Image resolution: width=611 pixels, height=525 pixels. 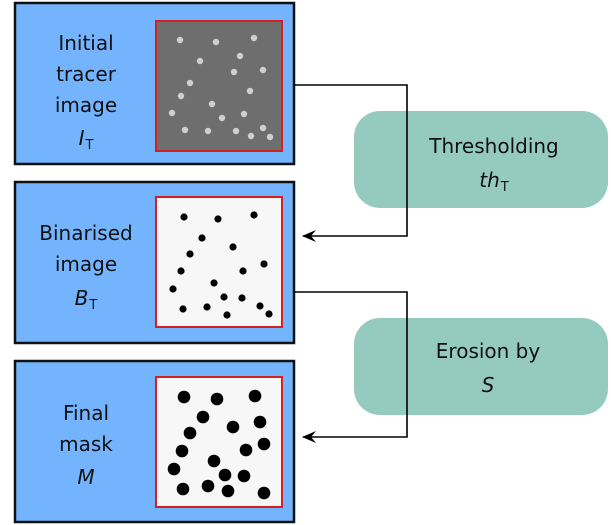 I want to click on panel-symbol: M, so click(x=85, y=477).